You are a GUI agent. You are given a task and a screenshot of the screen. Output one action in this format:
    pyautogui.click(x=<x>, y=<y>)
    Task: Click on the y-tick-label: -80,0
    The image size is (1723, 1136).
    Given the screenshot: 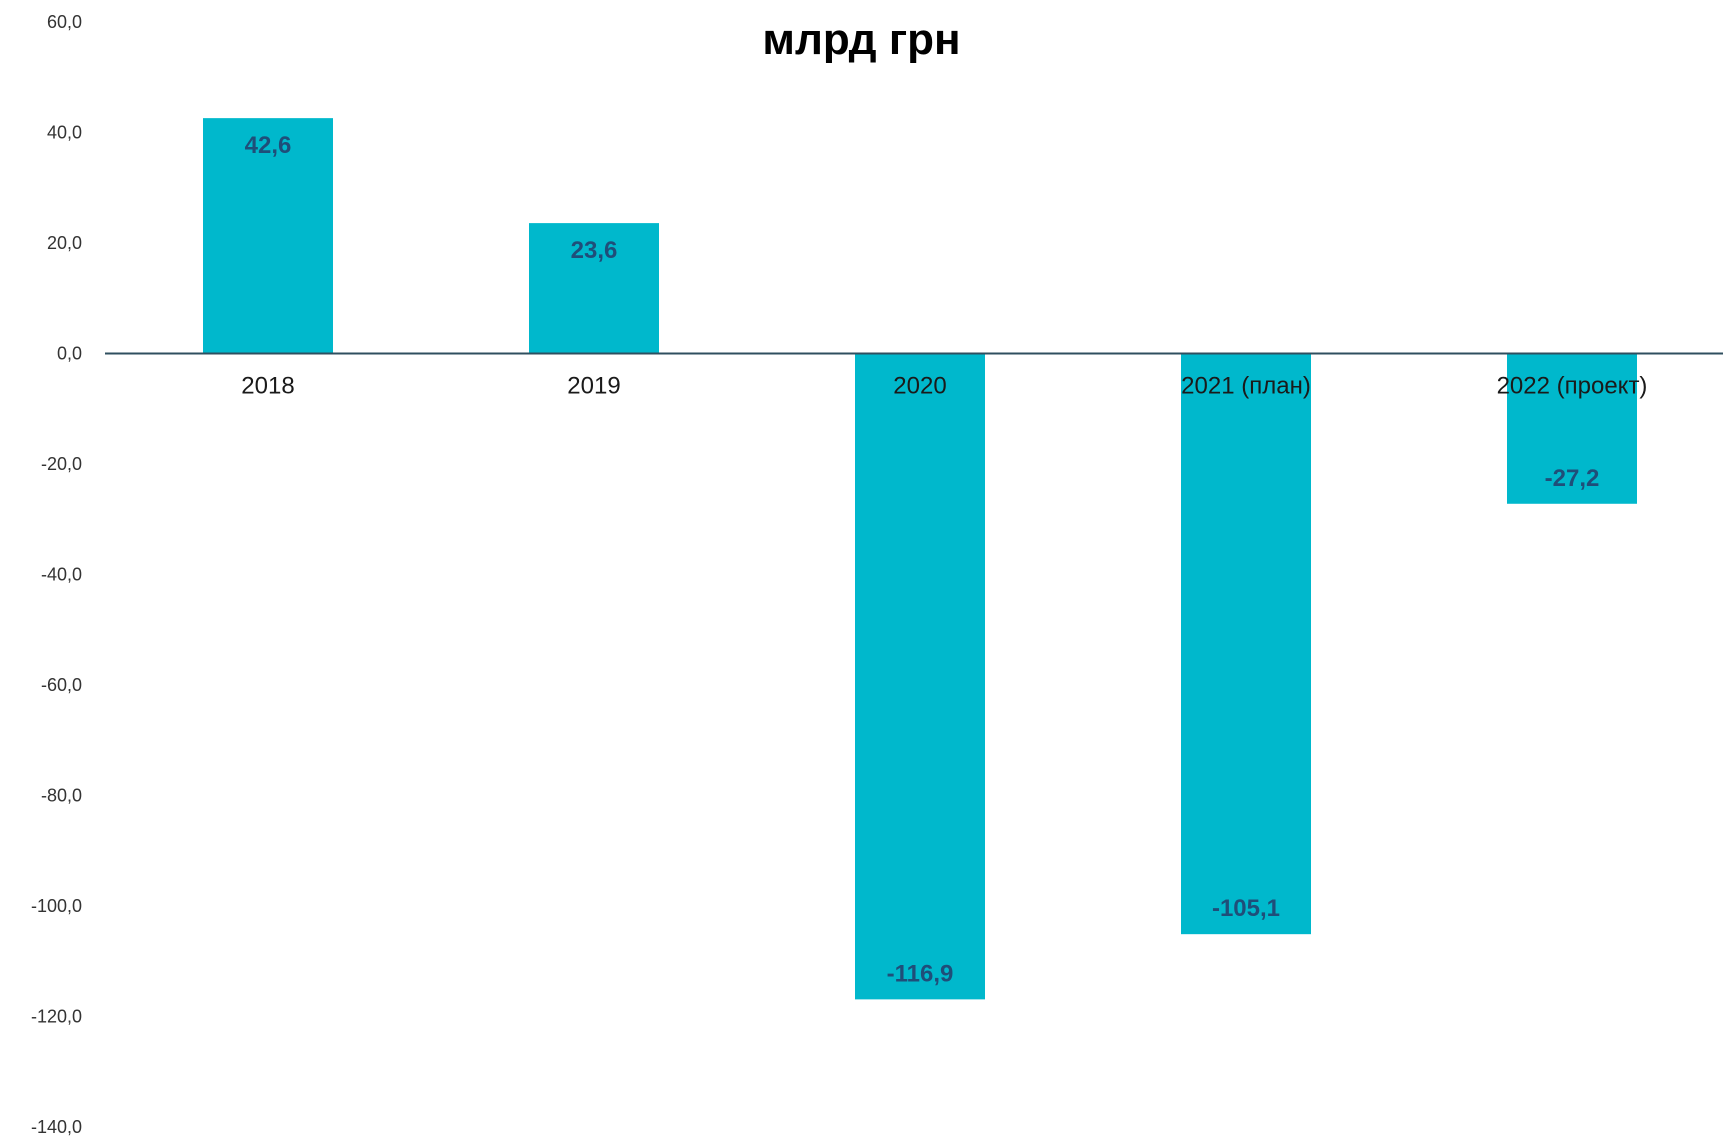 What is the action you would take?
    pyautogui.click(x=61, y=796)
    